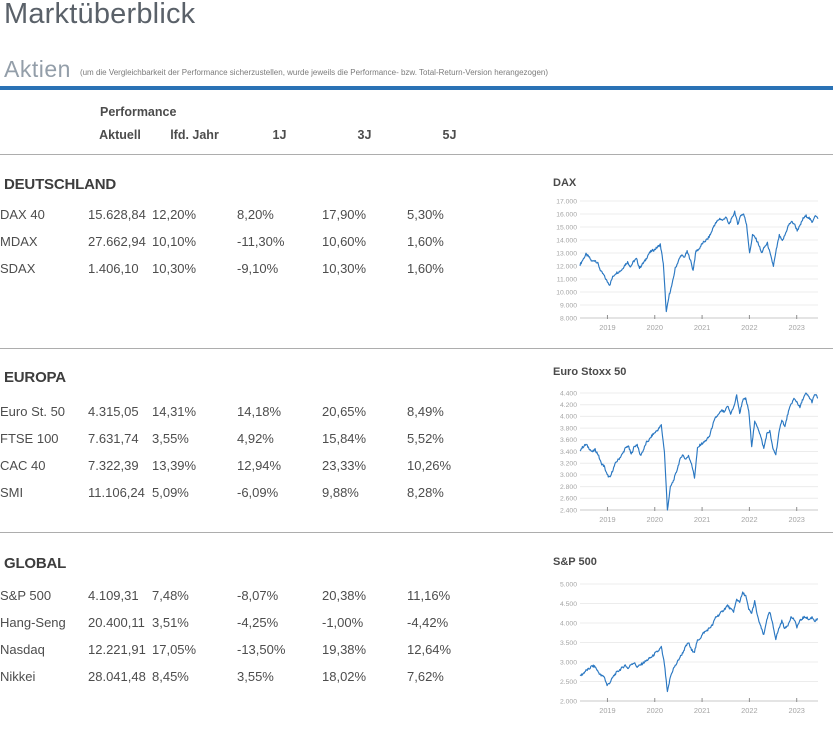 This screenshot has height=736, width=833. I want to click on row-value: 14,31%, so click(174, 411).